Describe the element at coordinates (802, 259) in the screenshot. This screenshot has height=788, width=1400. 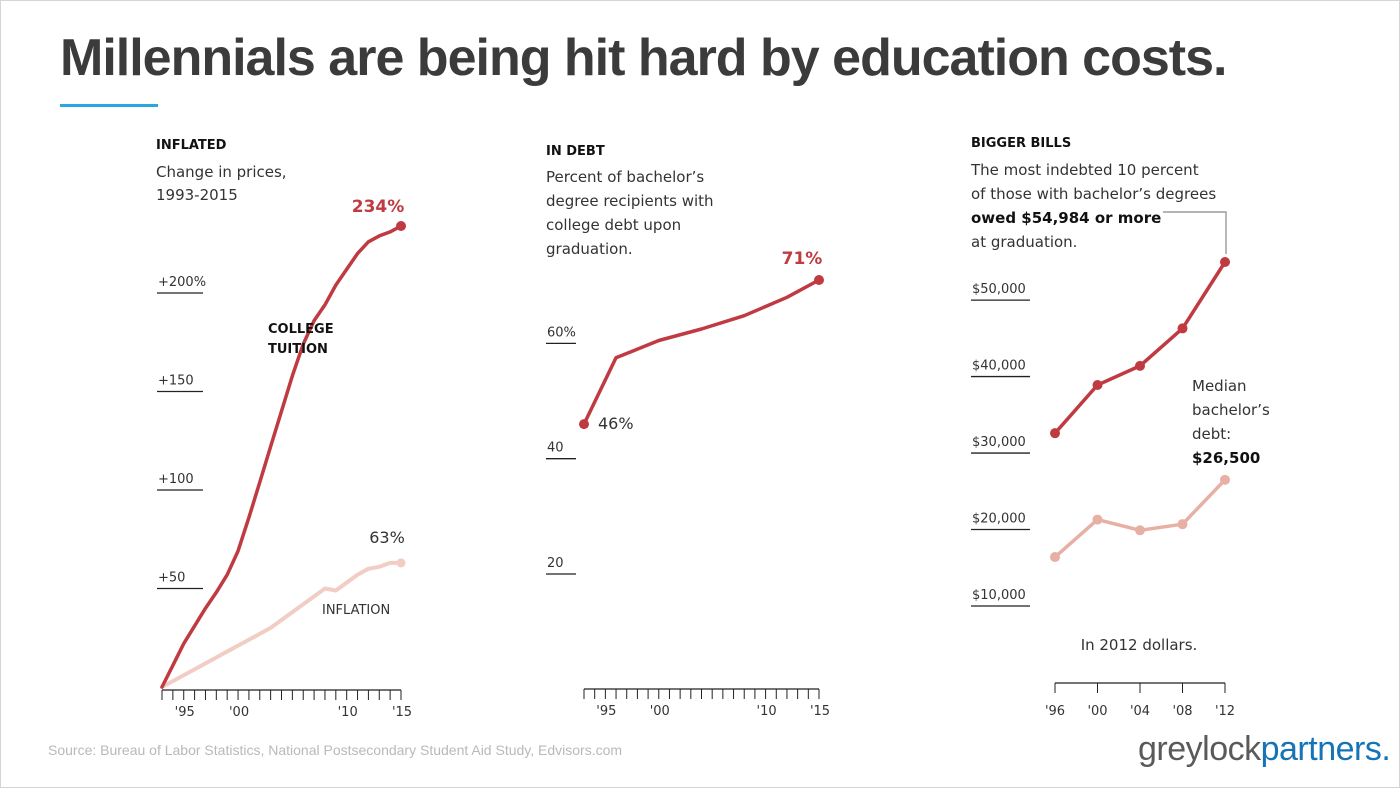
I see `debt-share-end-label: 71%` at that location.